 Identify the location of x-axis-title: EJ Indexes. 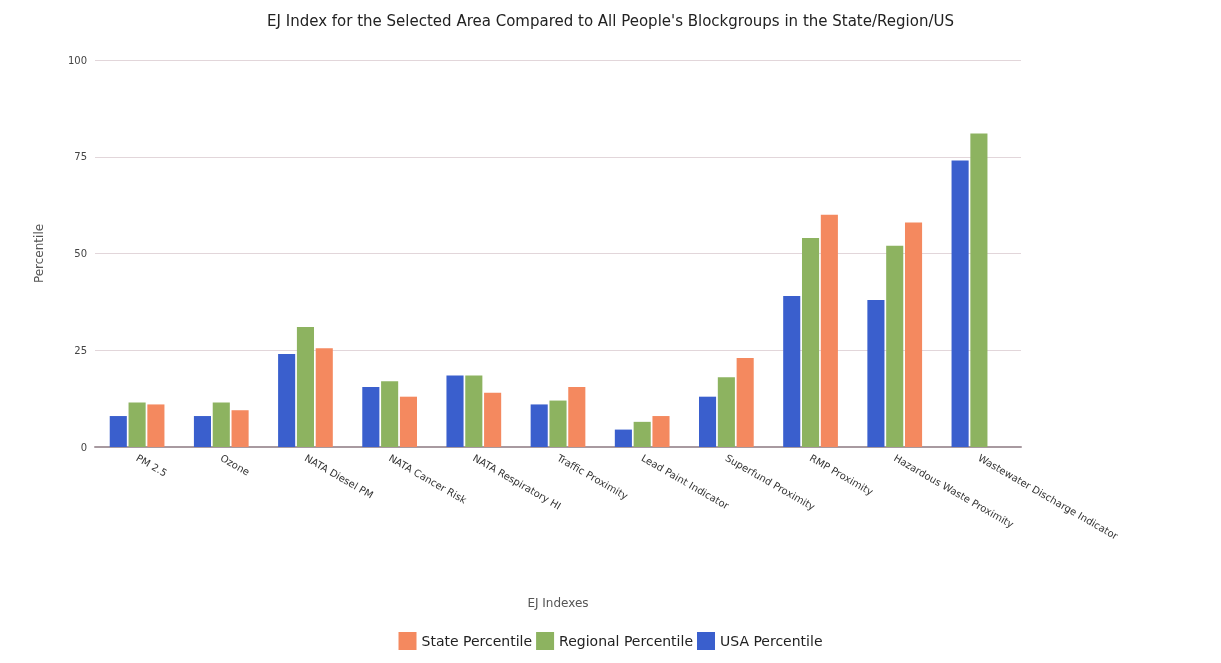
(558, 603).